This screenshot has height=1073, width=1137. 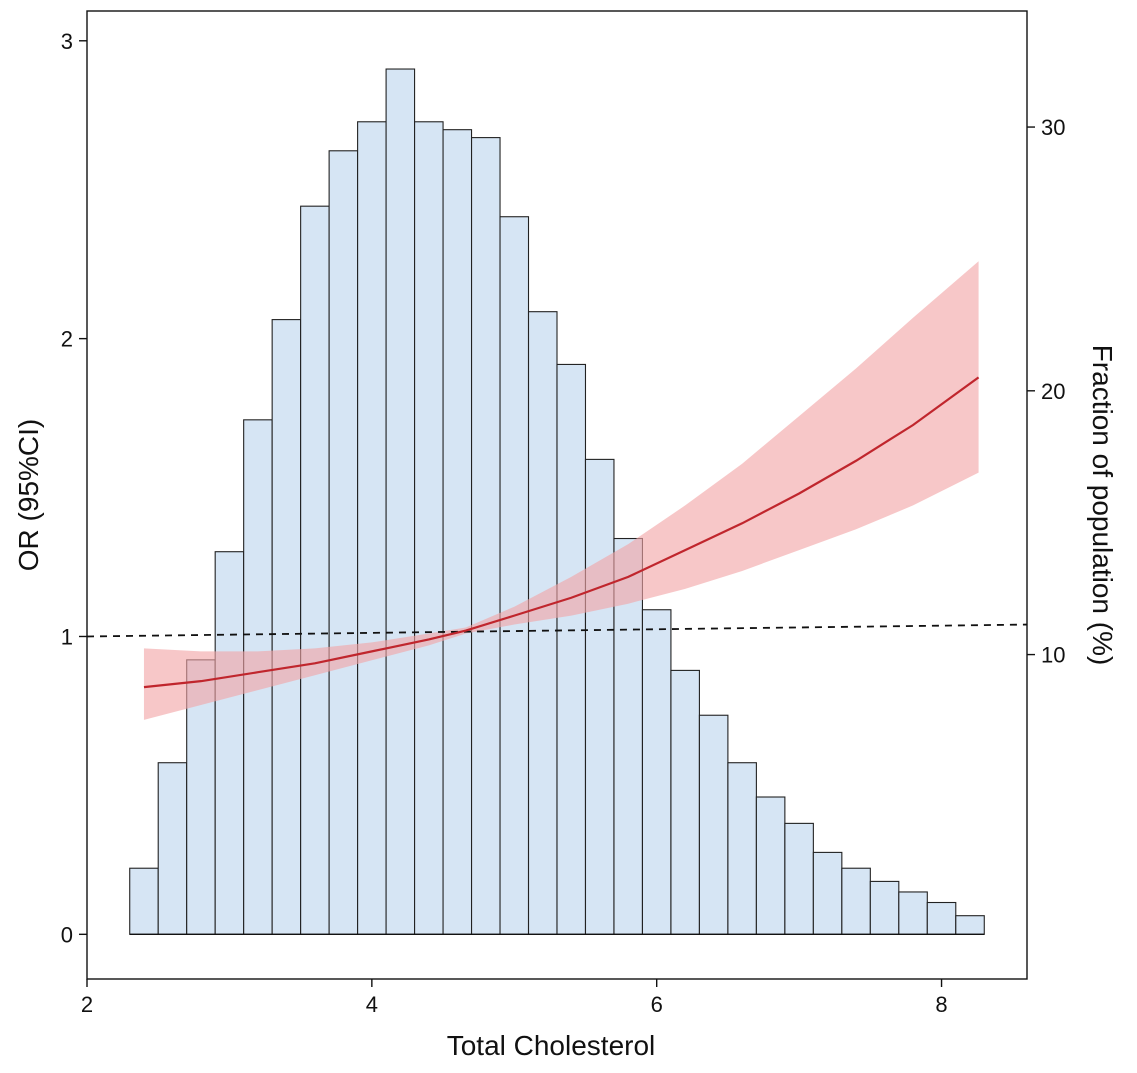 I want to click on reference-line, so click(x=557, y=630).